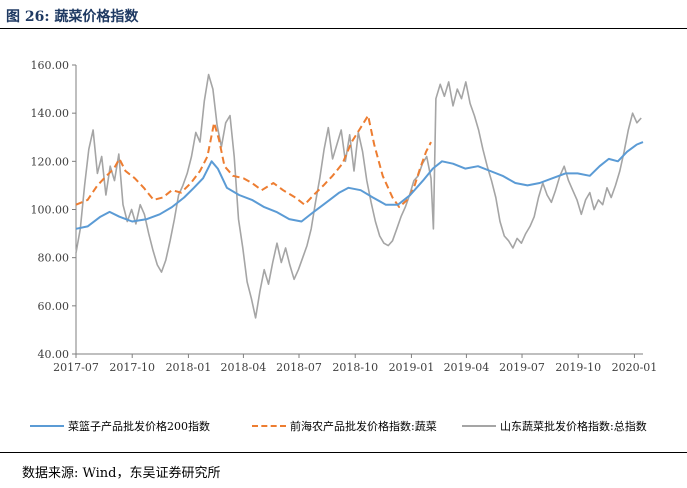  I want to click on legend-label-series2: 前海农产品批发价格指数:蔬菜, so click(363, 426).